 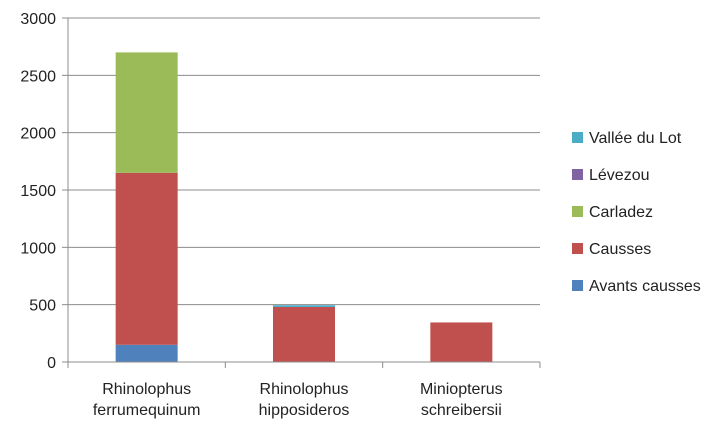 What do you see at coordinates (38, 134) in the screenshot?
I see `y-tick-label: 2000` at bounding box center [38, 134].